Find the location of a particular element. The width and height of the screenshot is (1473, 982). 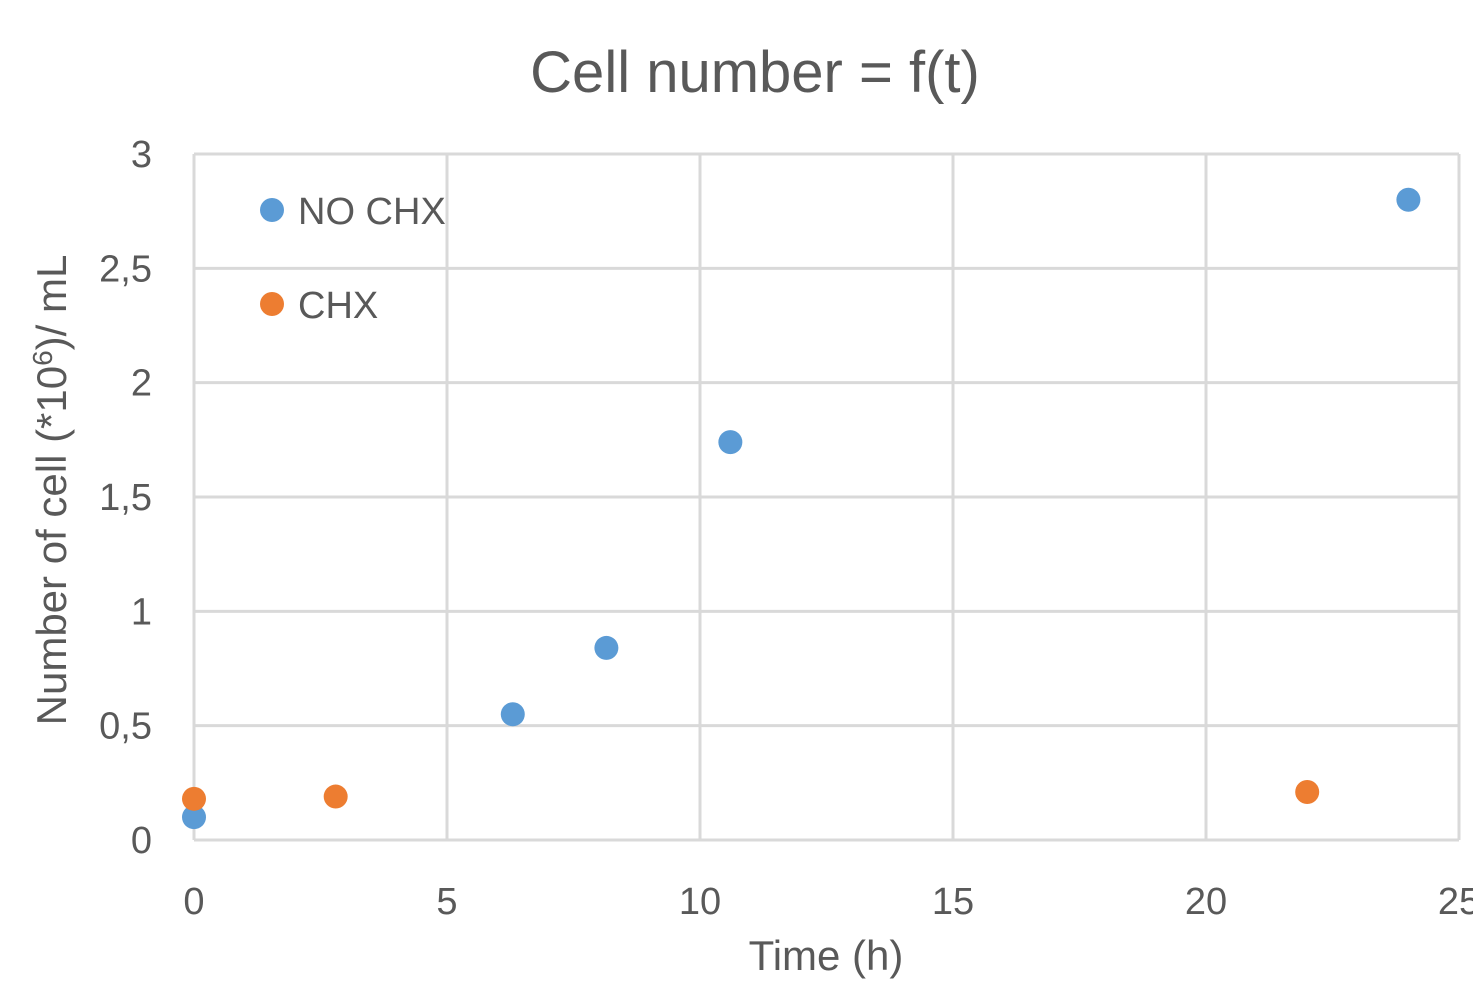

y-tick-label: 2 is located at coordinates (141, 384).